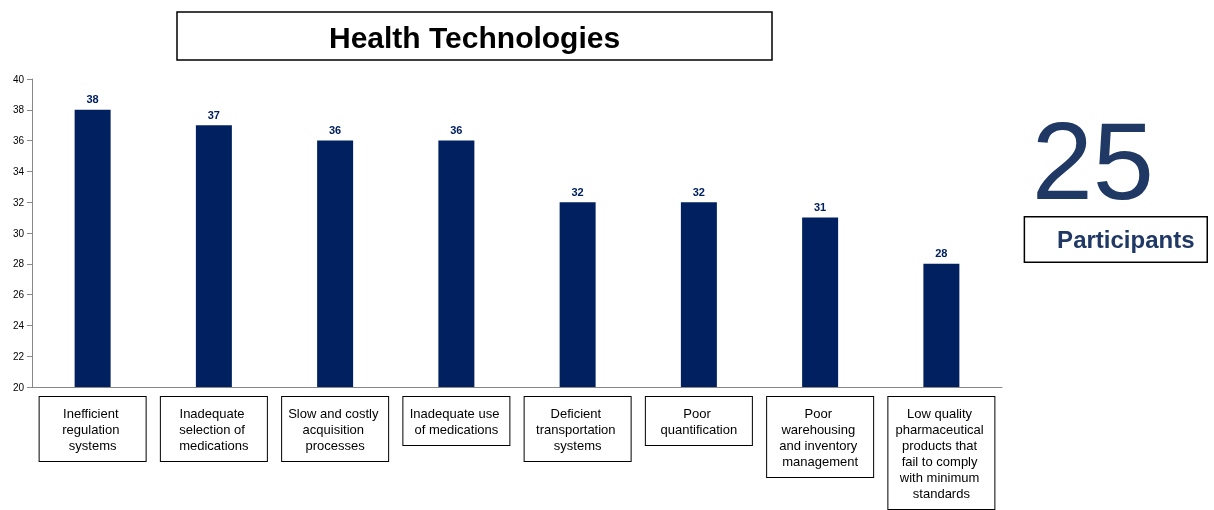  Describe the element at coordinates (335, 429) in the screenshot. I see `x-tick-label: Slow and costly acquisition processes` at that location.